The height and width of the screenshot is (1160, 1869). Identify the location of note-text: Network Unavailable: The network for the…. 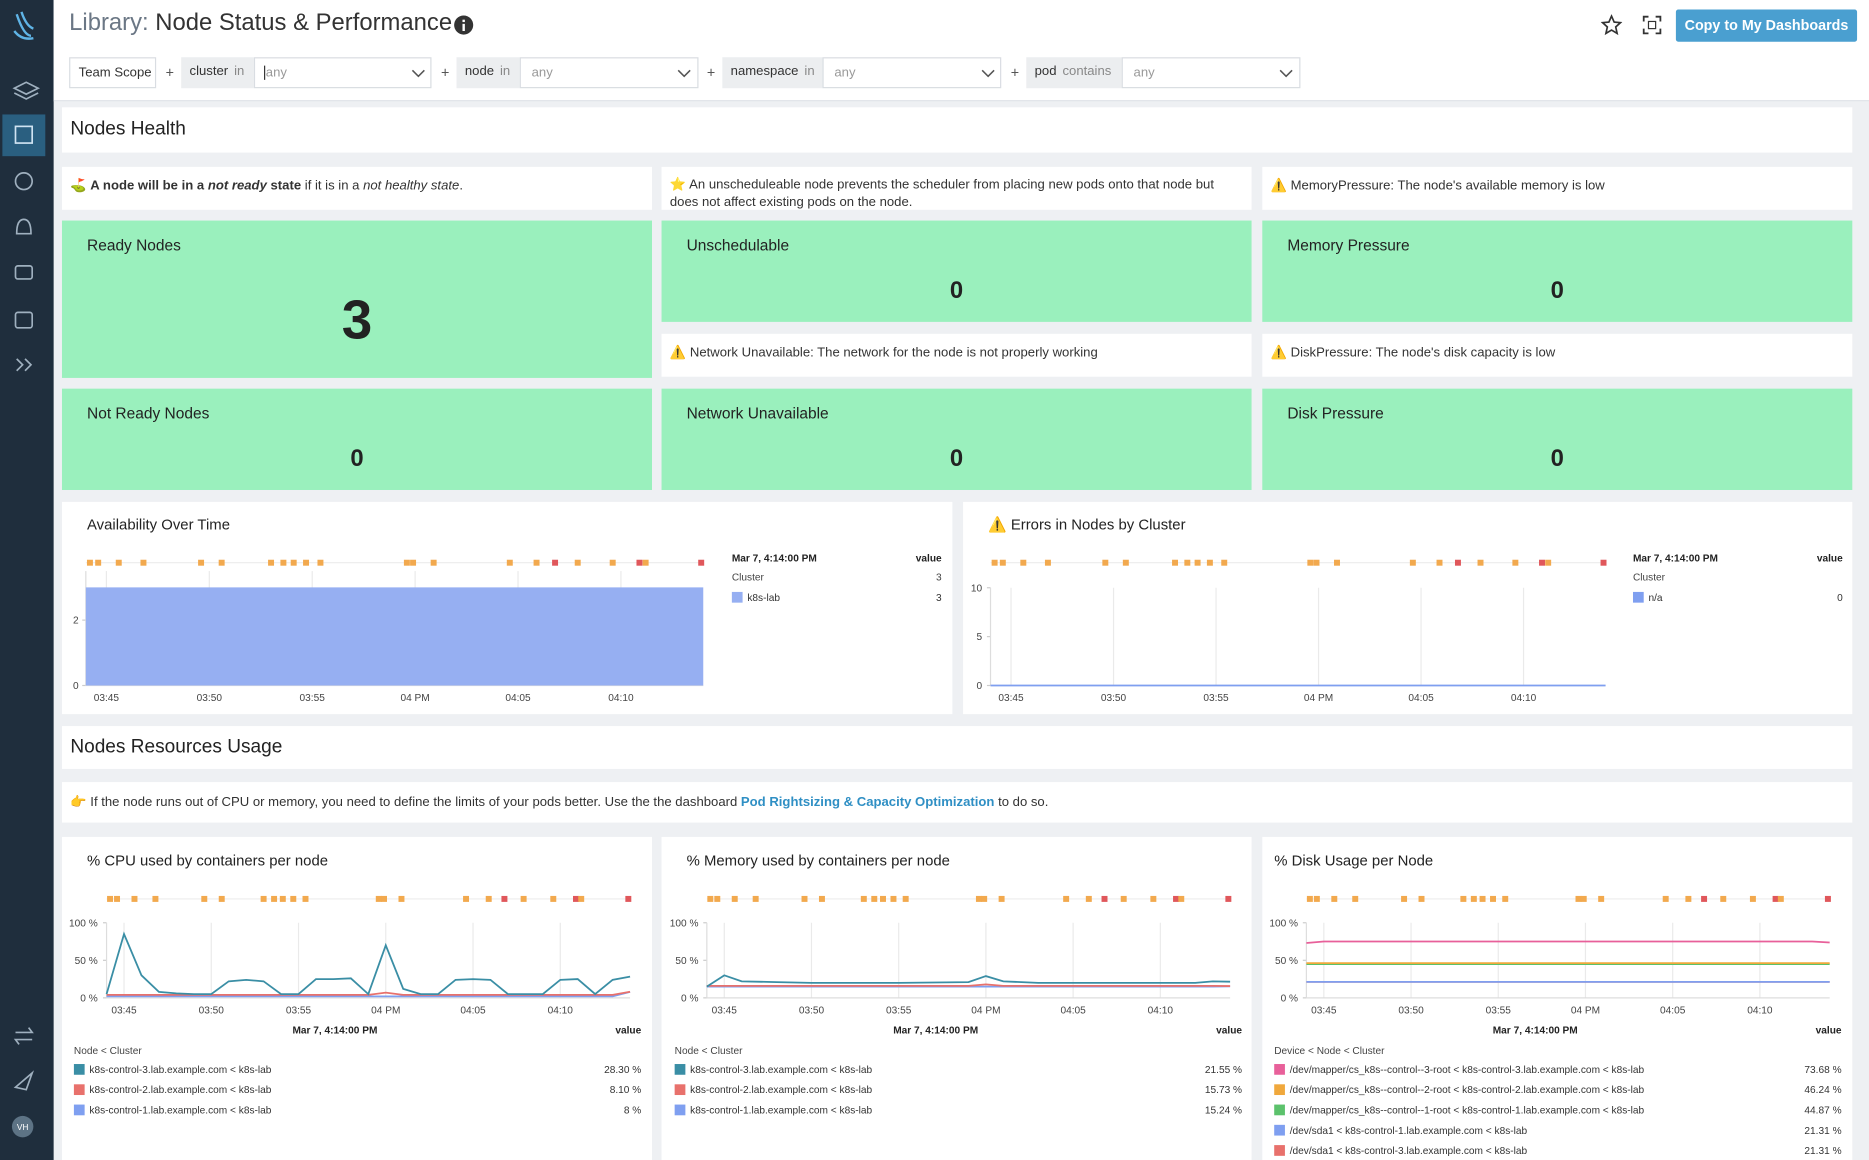
(893, 353).